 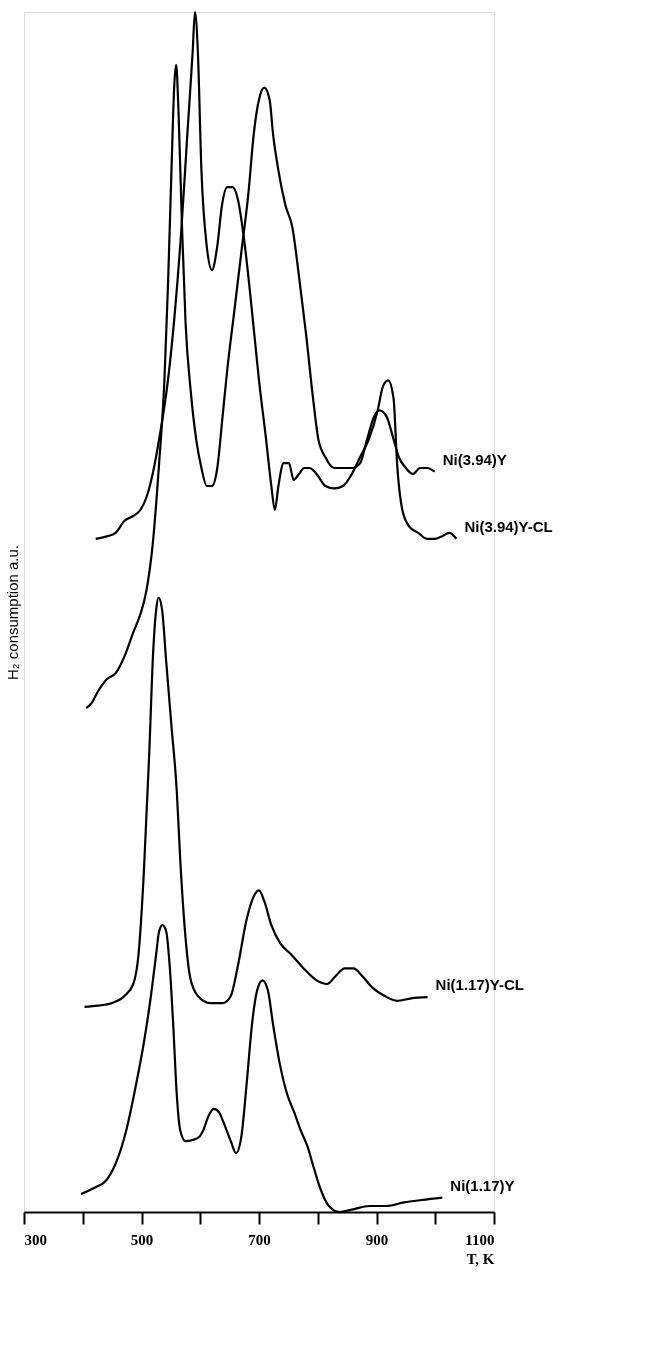 What do you see at coordinates (482, 1185) in the screenshot?
I see `series-label: Ni(1.17)Y` at bounding box center [482, 1185].